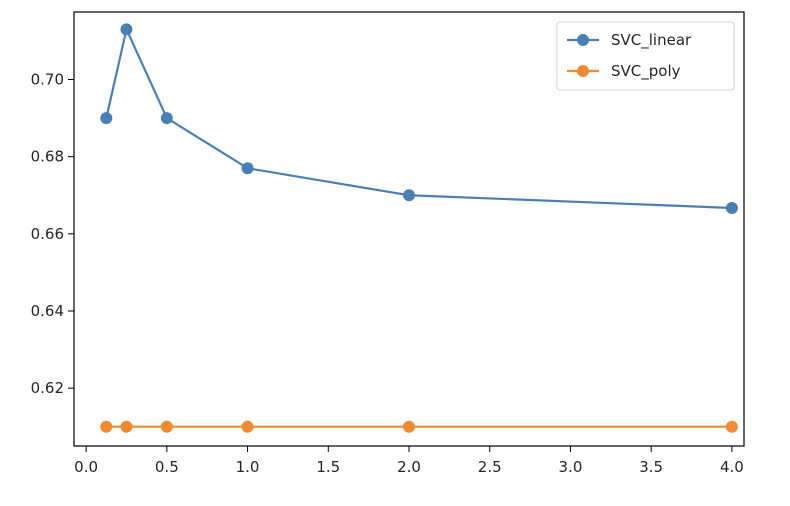  Describe the element at coordinates (646, 71) in the screenshot. I see `legend-label: SVC_poly` at that location.